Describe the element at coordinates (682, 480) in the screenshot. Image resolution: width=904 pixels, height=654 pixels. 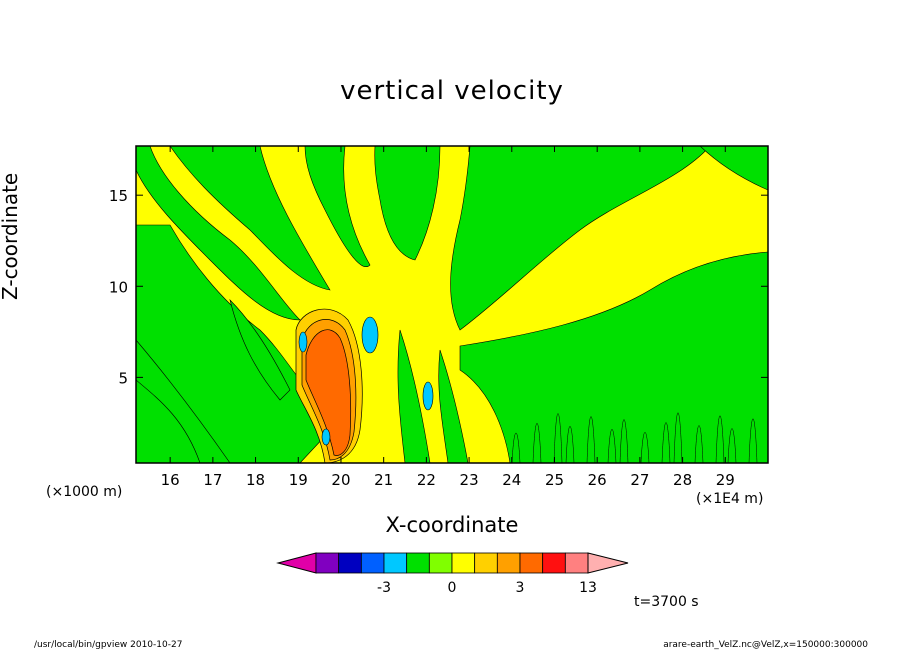
I see `x-tick-label: 28` at that location.